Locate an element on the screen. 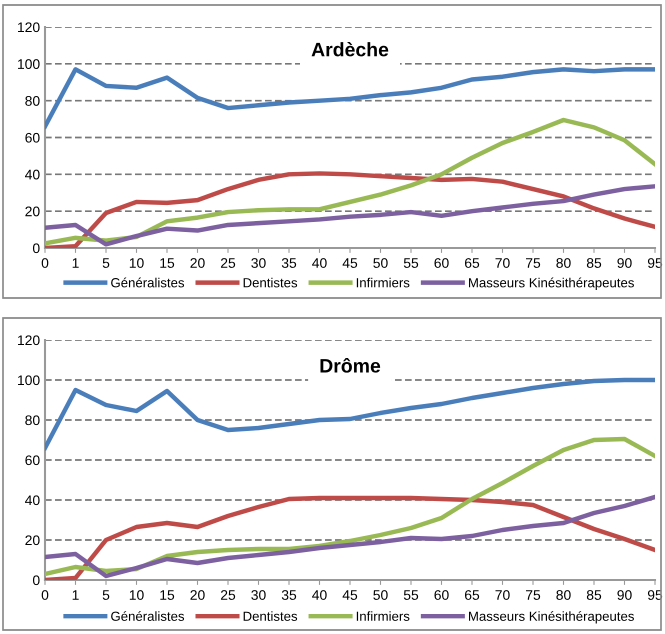 This screenshot has width=665, height=634. text: Ardèche is located at coordinates (350, 49).